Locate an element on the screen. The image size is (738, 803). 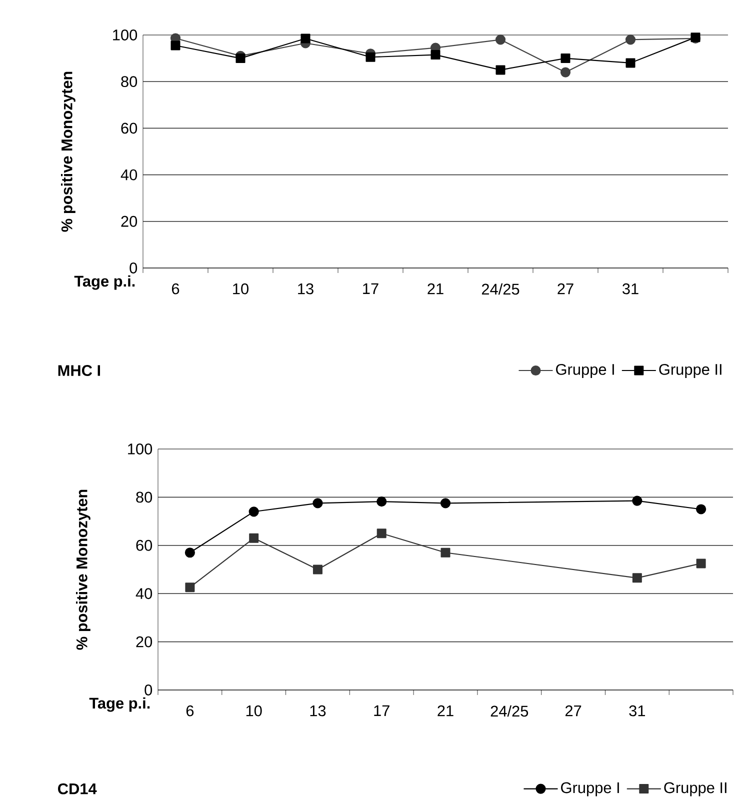
text: MHC I is located at coordinates (79, 370).